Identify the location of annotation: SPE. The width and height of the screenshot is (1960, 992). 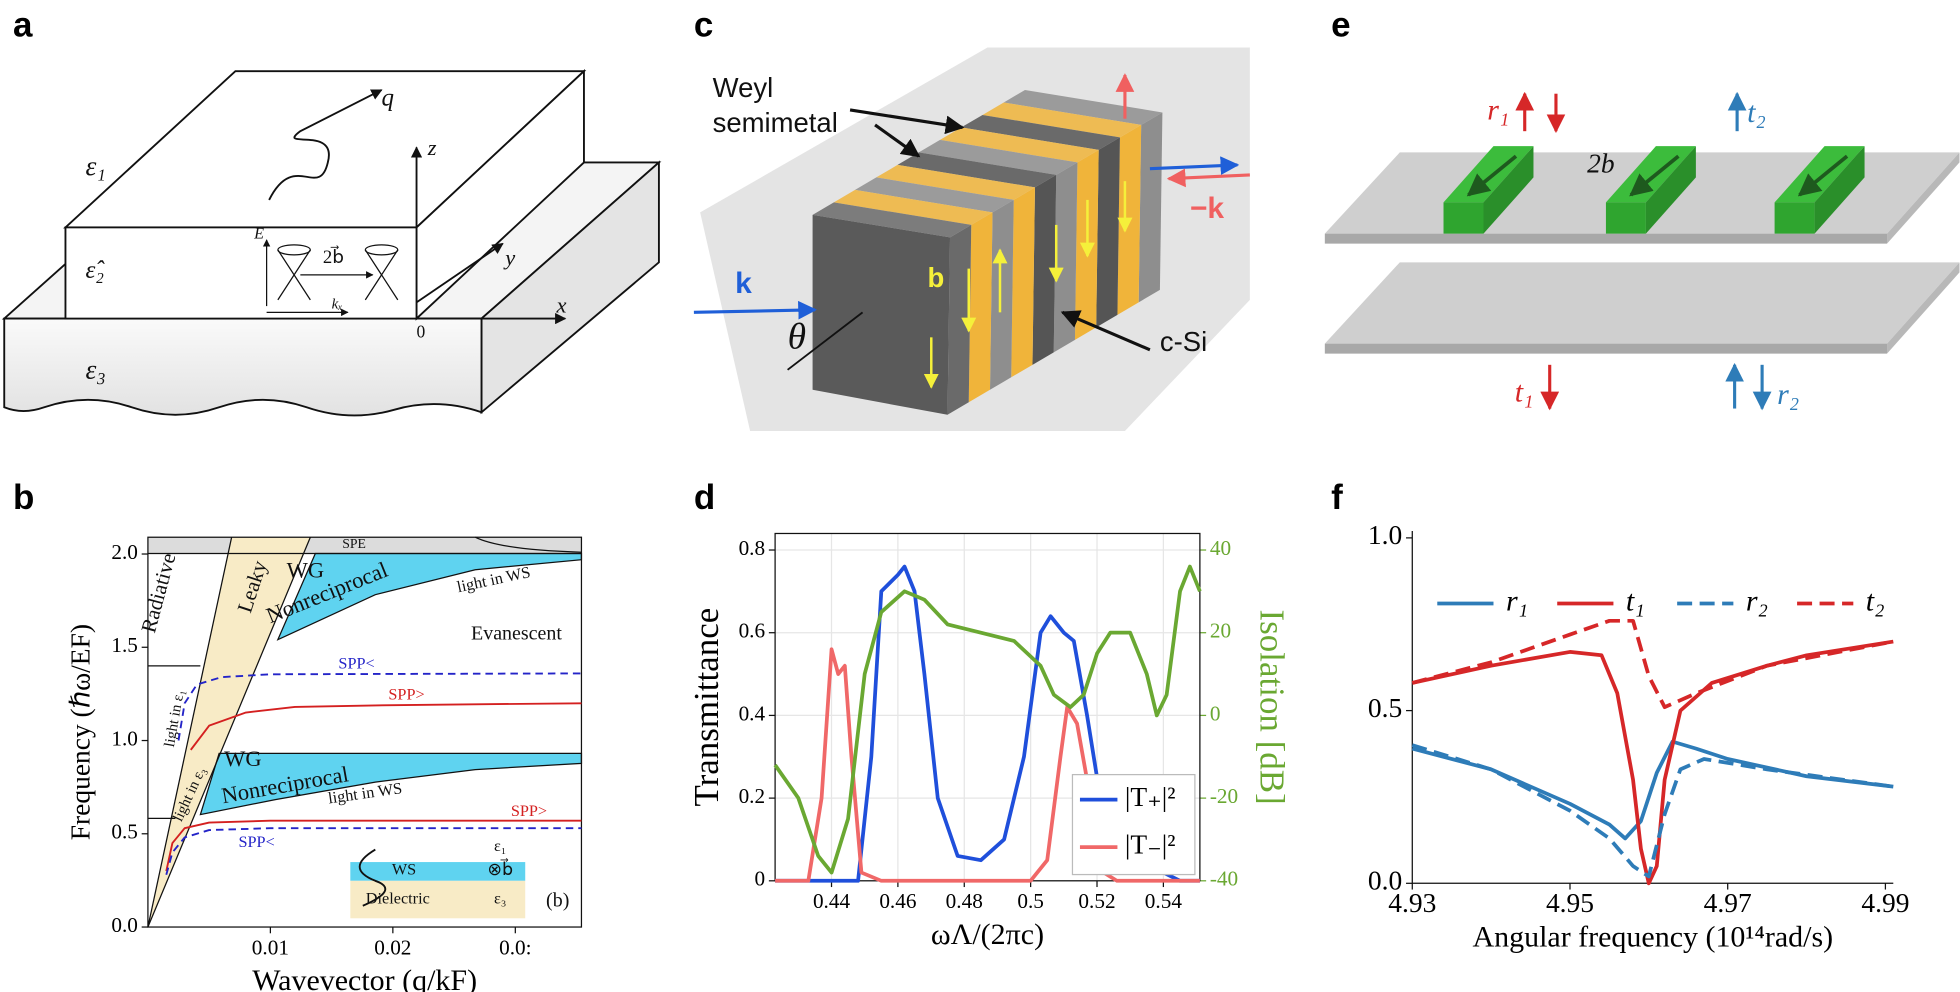
(354, 543).